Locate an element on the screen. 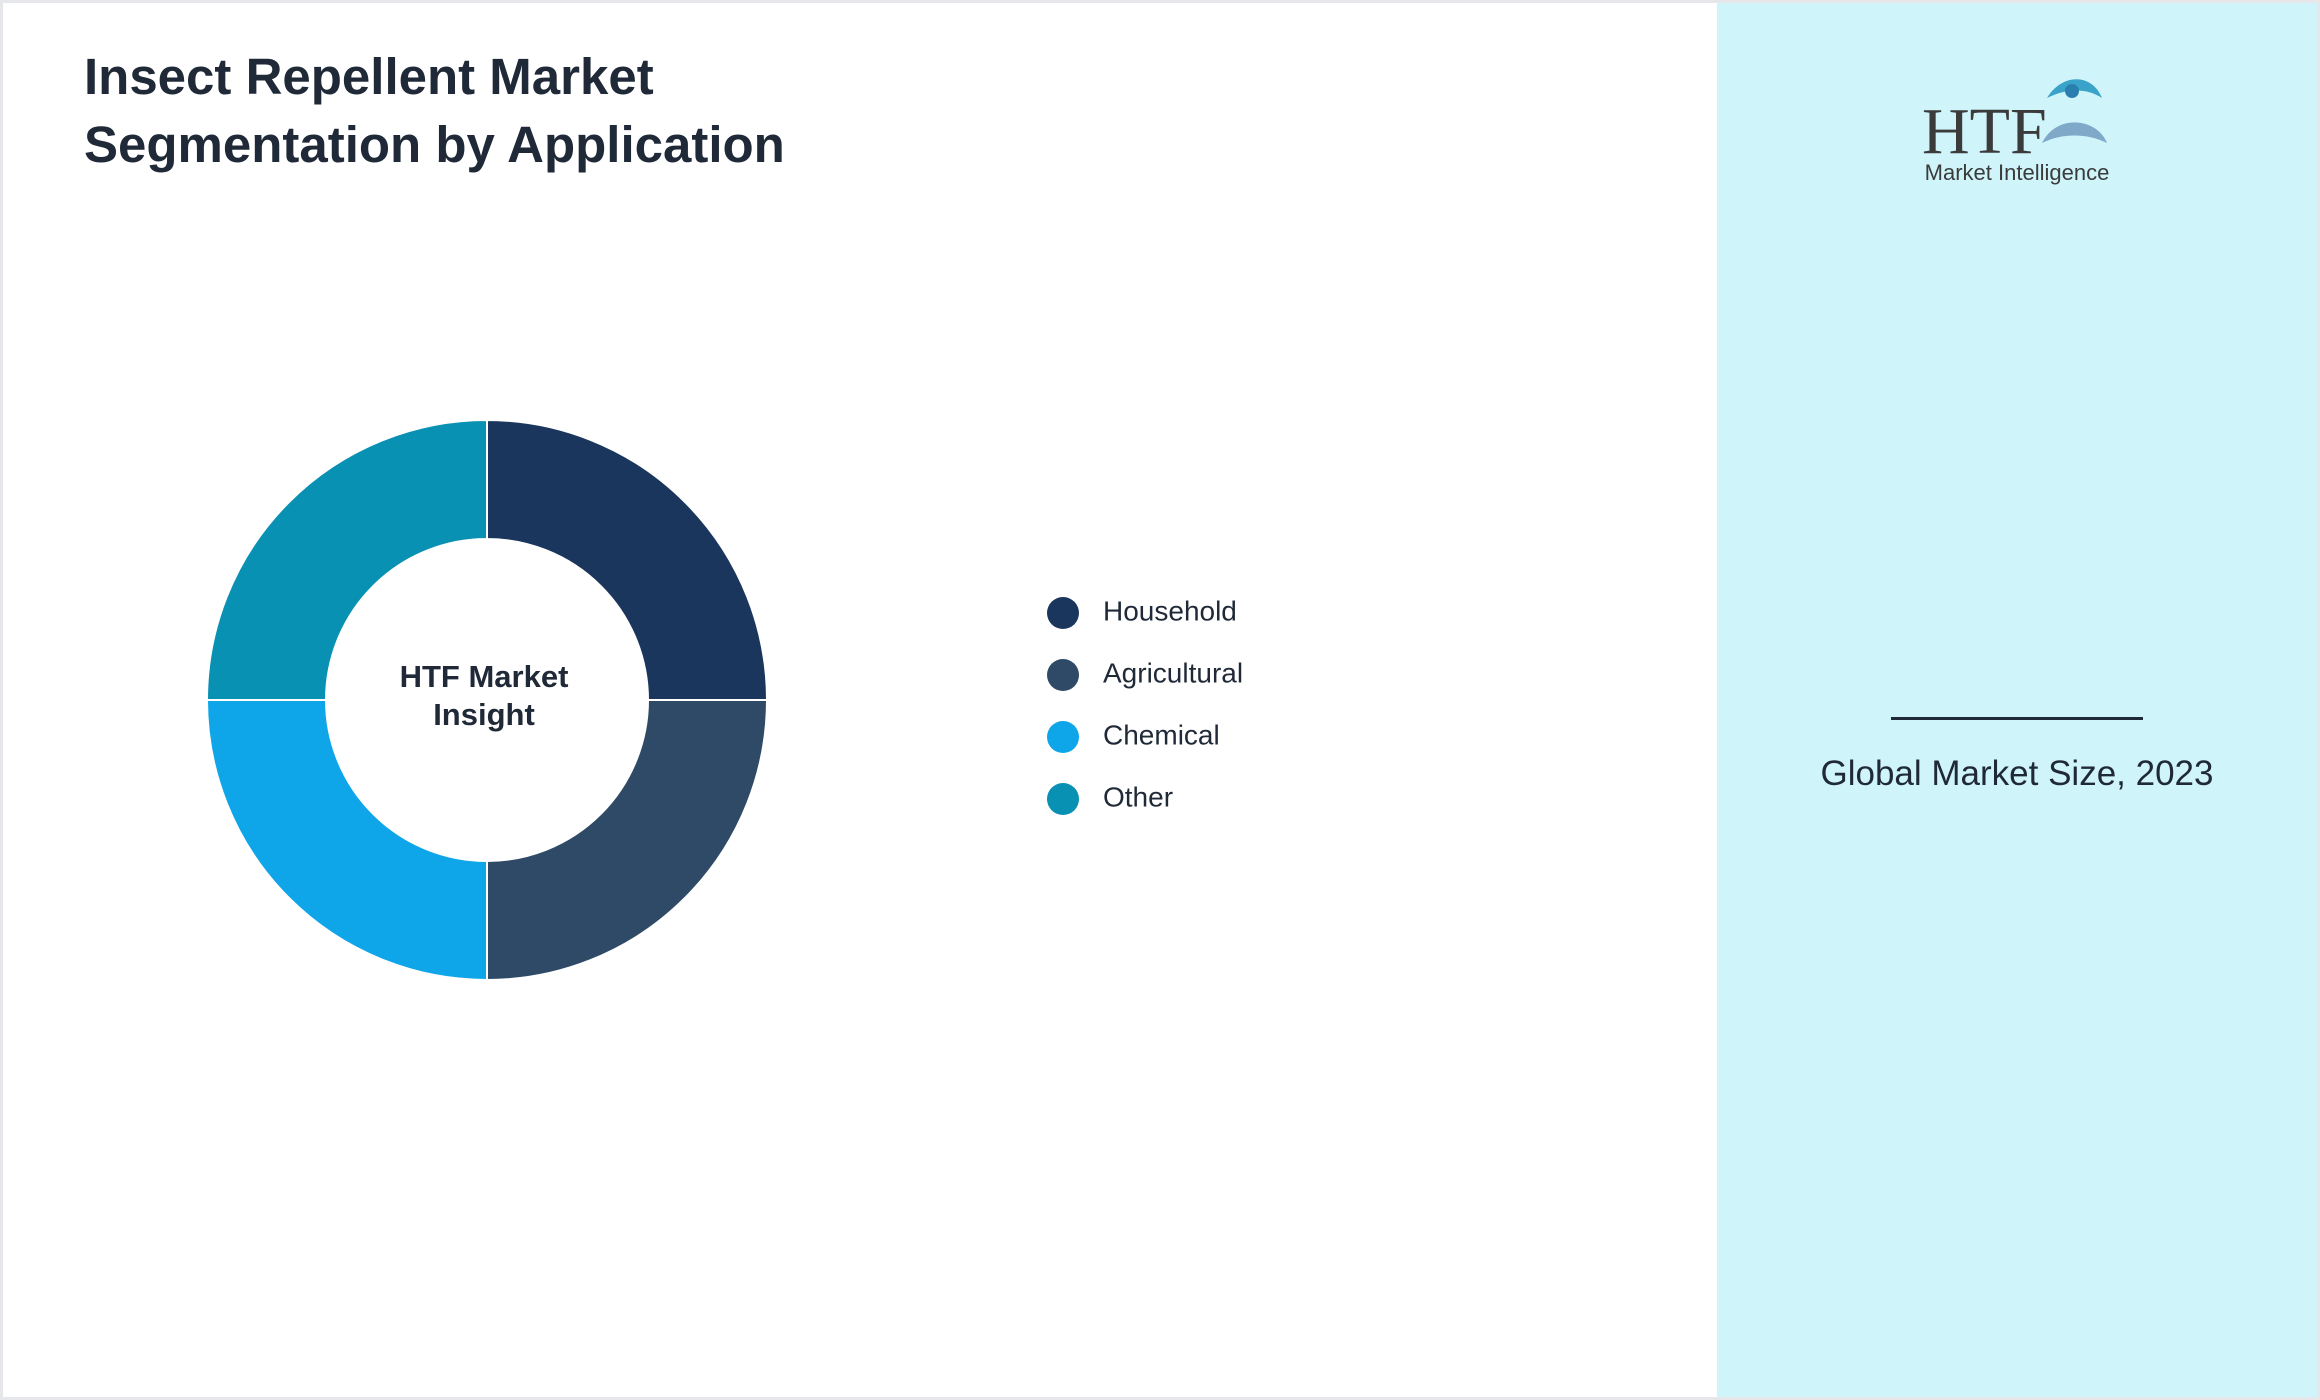  legend-label: Agricultural is located at coordinates (1173, 672).